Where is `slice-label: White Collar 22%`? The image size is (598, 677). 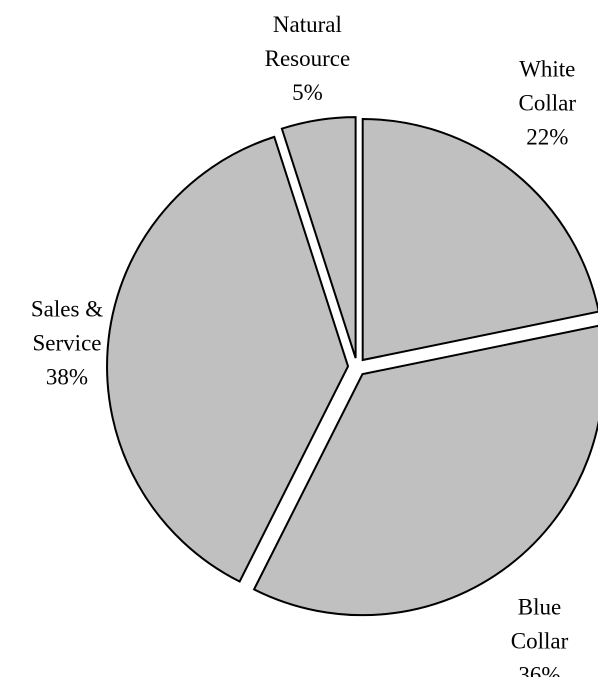 slice-label: White Collar 22% is located at coordinates (548, 102).